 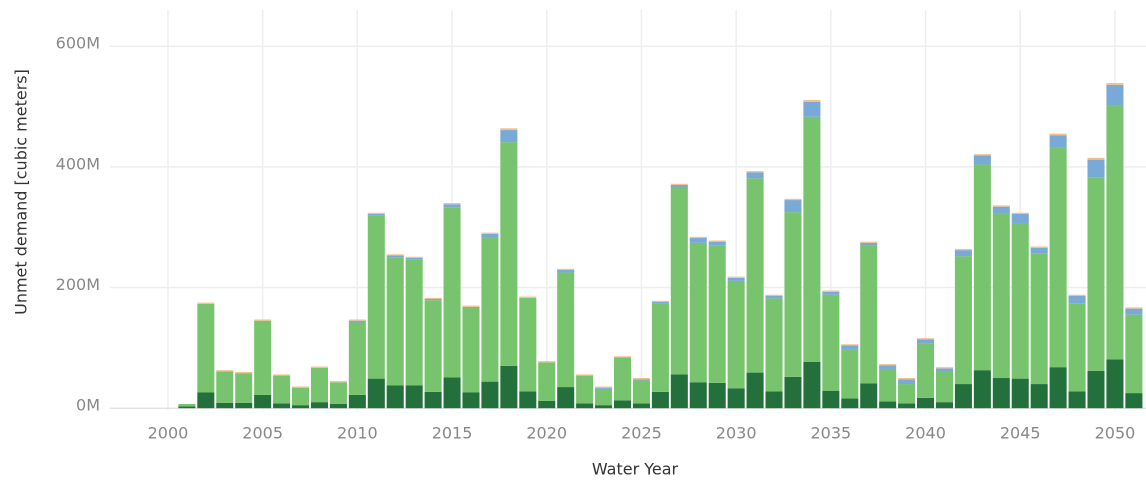 I want to click on x-tick-label: 2045, so click(x=1020, y=433).